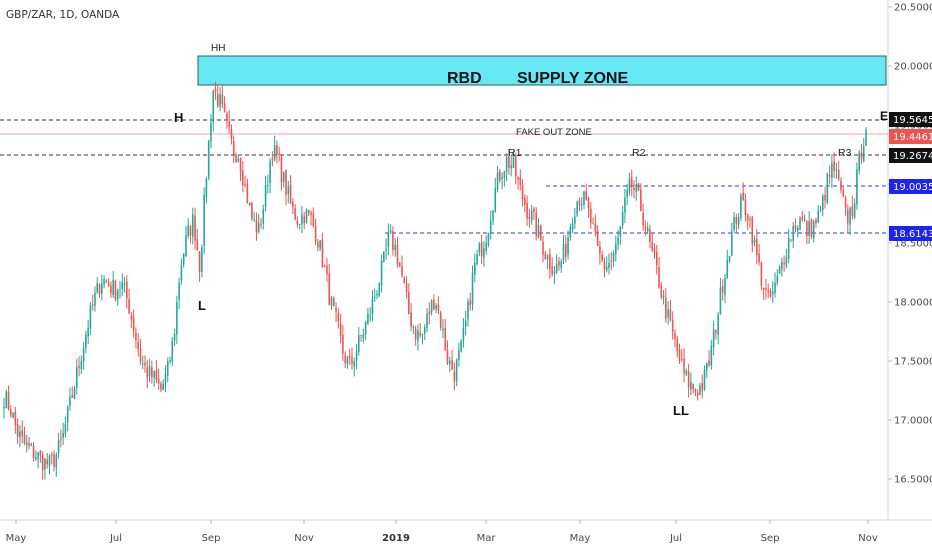  What do you see at coordinates (218, 48) in the screenshot?
I see `hh-label: HH` at bounding box center [218, 48].